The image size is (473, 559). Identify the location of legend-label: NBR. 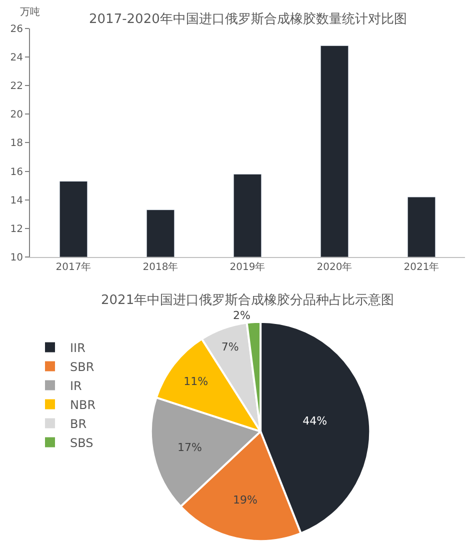
(83, 405).